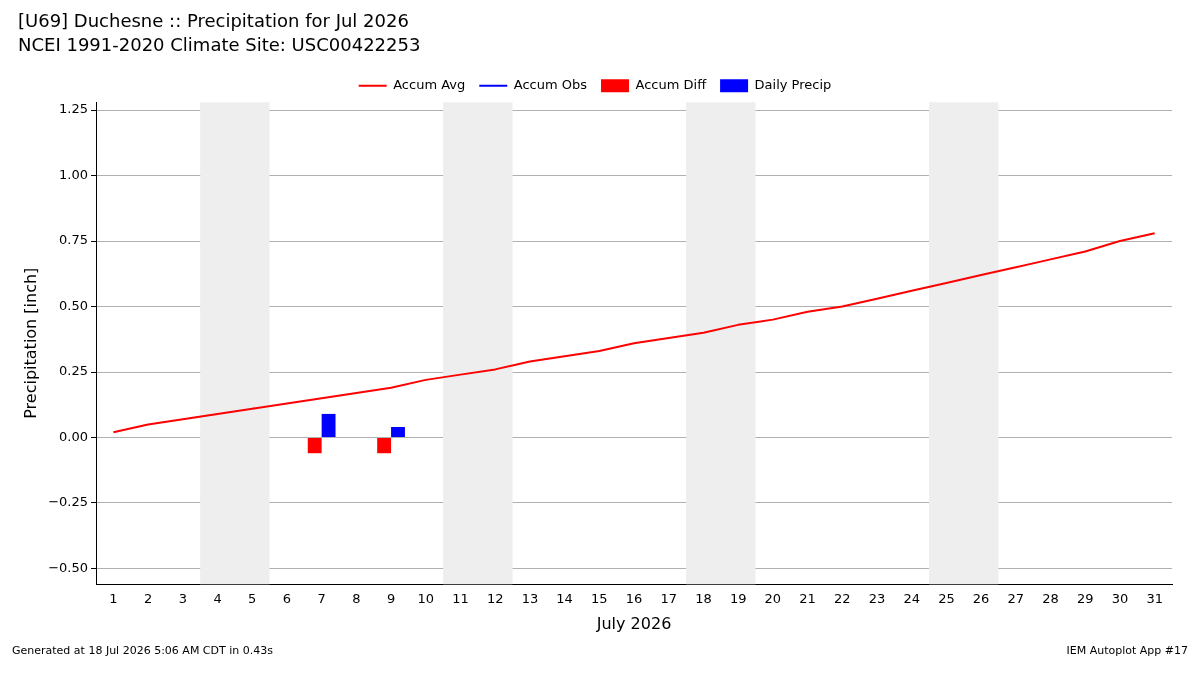 This screenshot has height=675, width=1200. What do you see at coordinates (793, 85) in the screenshot?
I see `legend-label: Daily Precip` at bounding box center [793, 85].